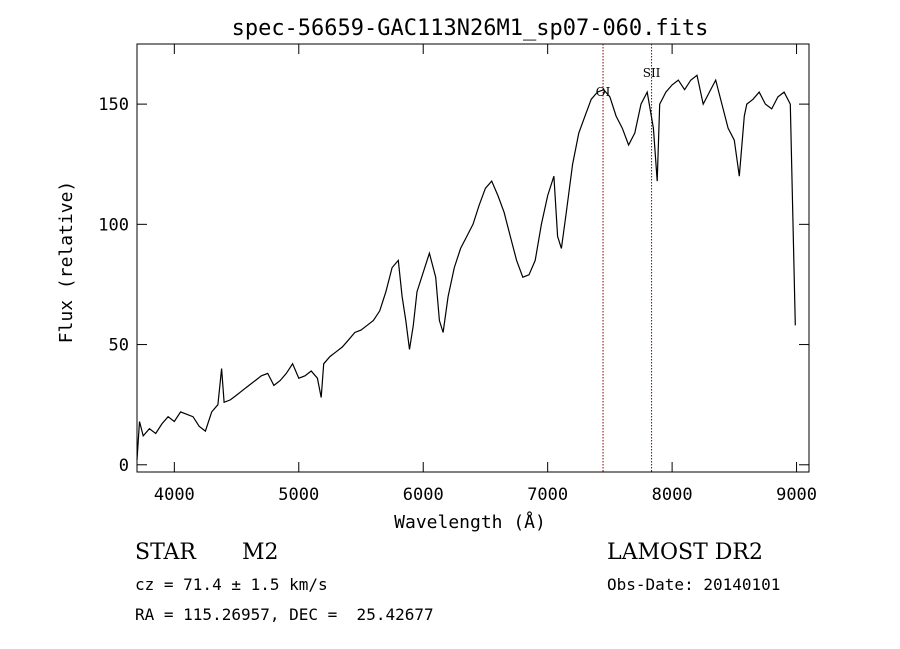 This screenshot has width=900, height=649. What do you see at coordinates (231, 584) in the screenshot?
I see `velocity-label: cz = 71.4 ± 1.5 km/s` at bounding box center [231, 584].